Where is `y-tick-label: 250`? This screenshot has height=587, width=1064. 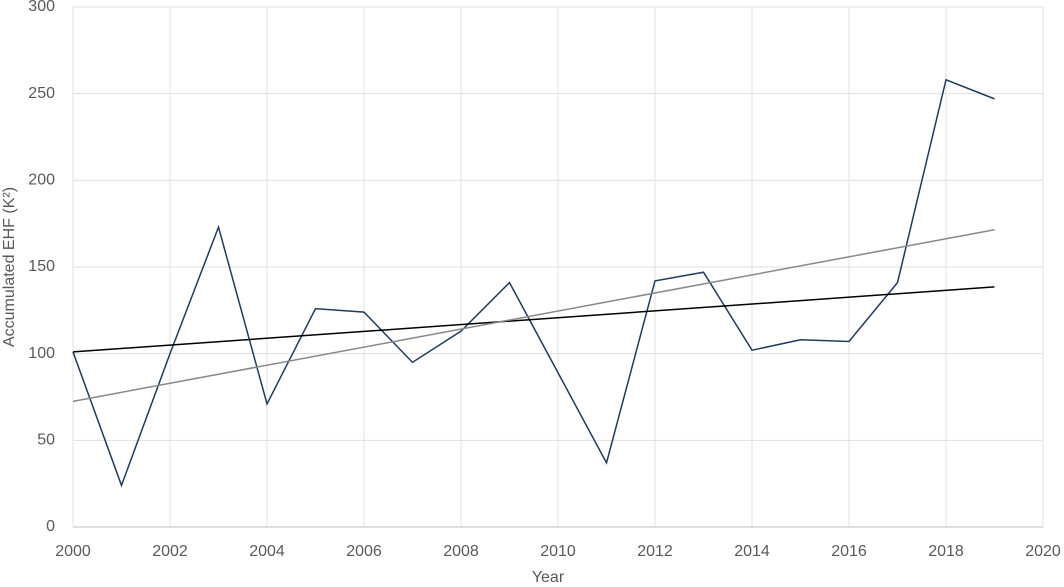
y-tick-label: 250 is located at coordinates (41, 93).